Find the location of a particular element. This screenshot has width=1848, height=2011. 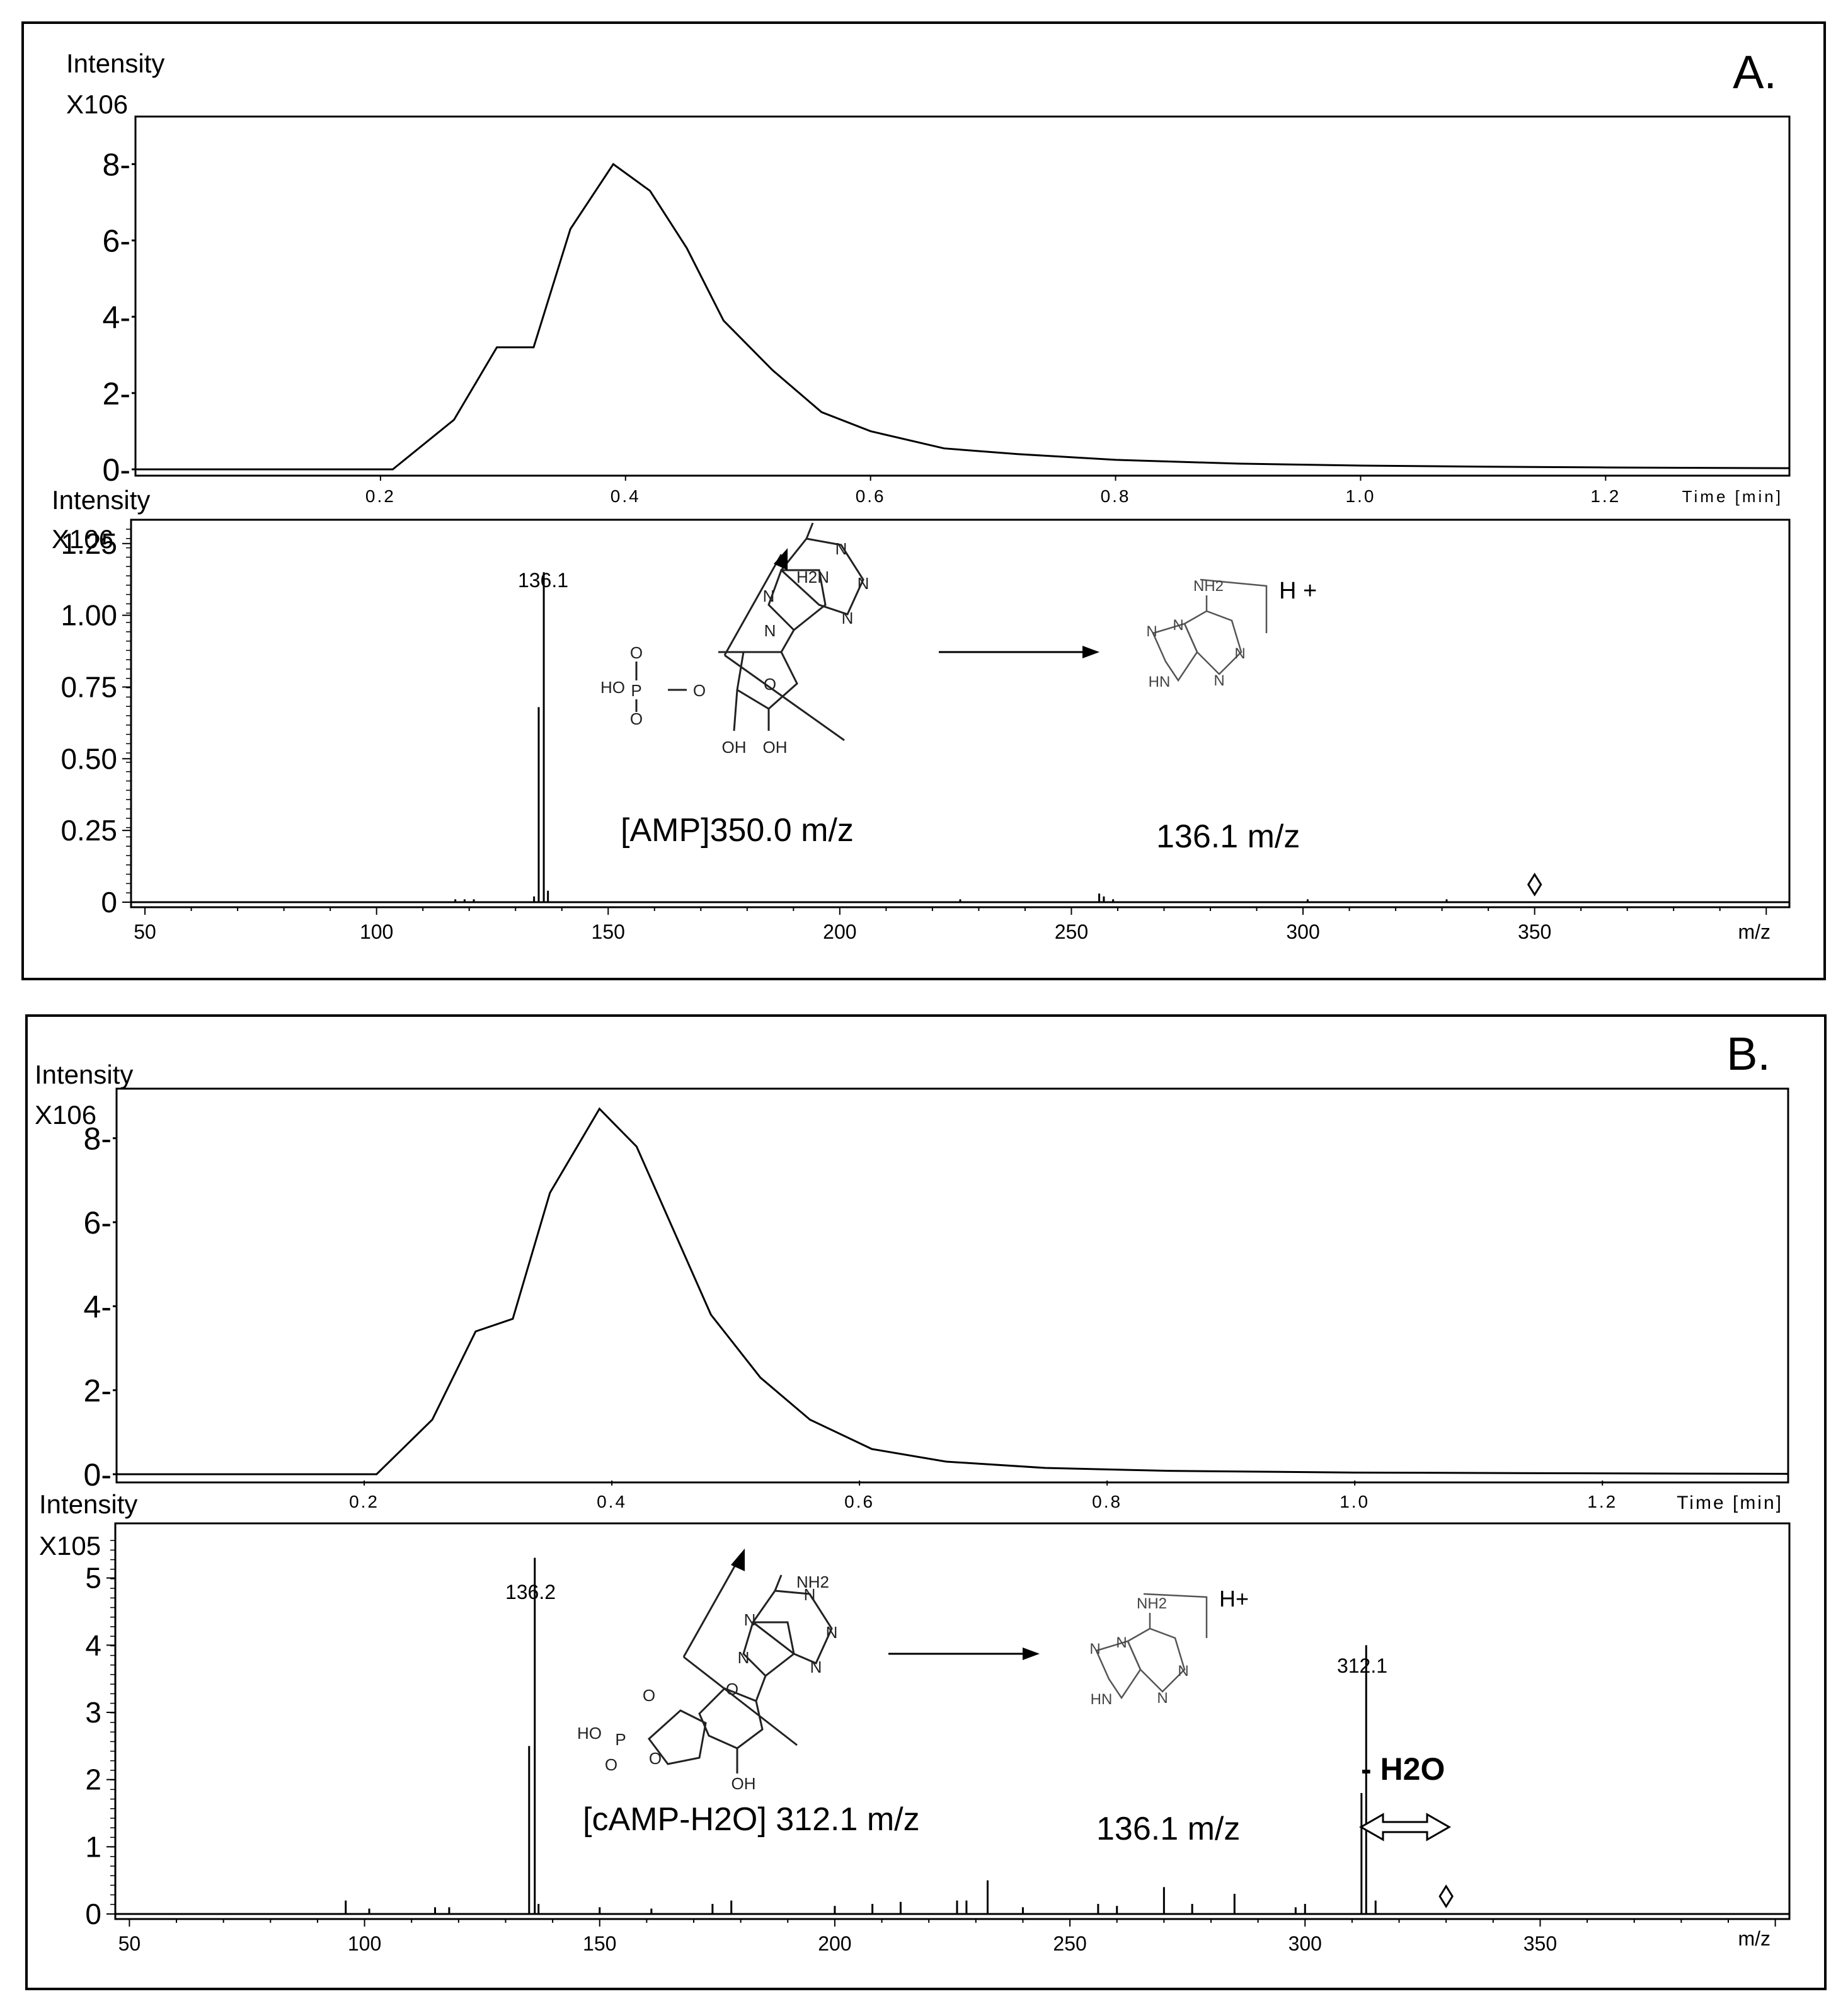

precursor-diamond-icon is located at coordinates (1534, 885).